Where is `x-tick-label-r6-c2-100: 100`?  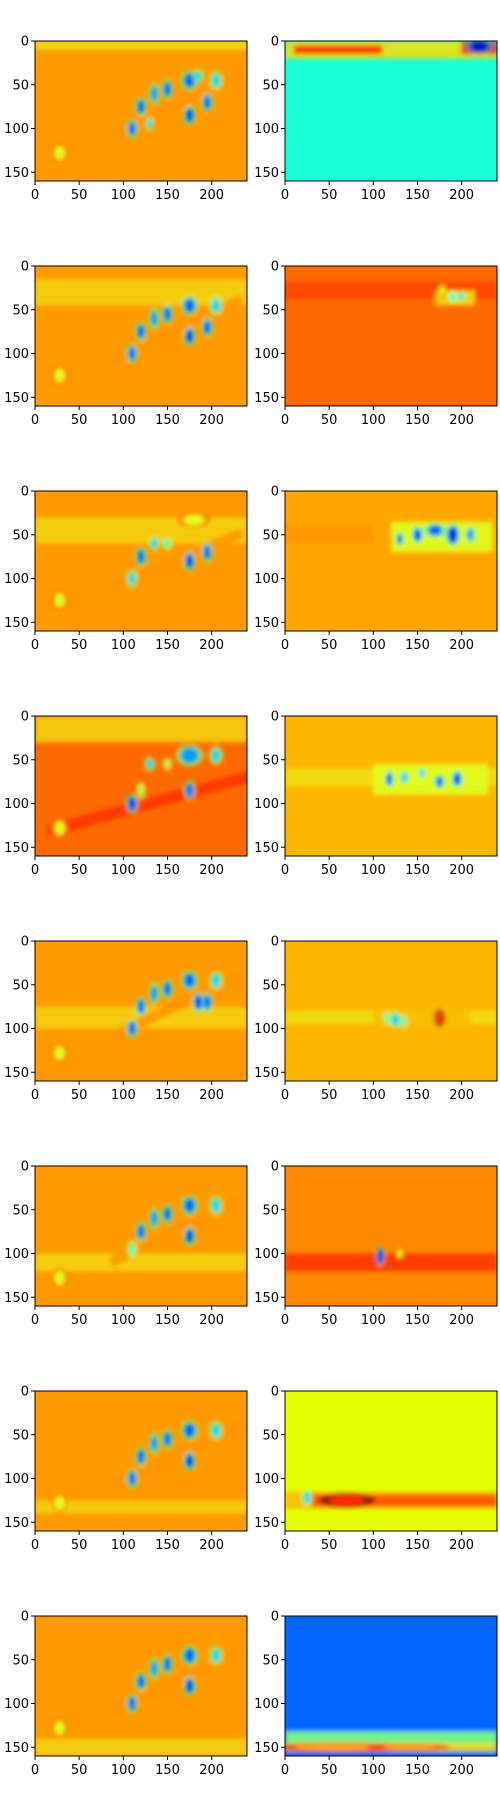 x-tick-label-r6-c2-100: 100 is located at coordinates (373, 1320).